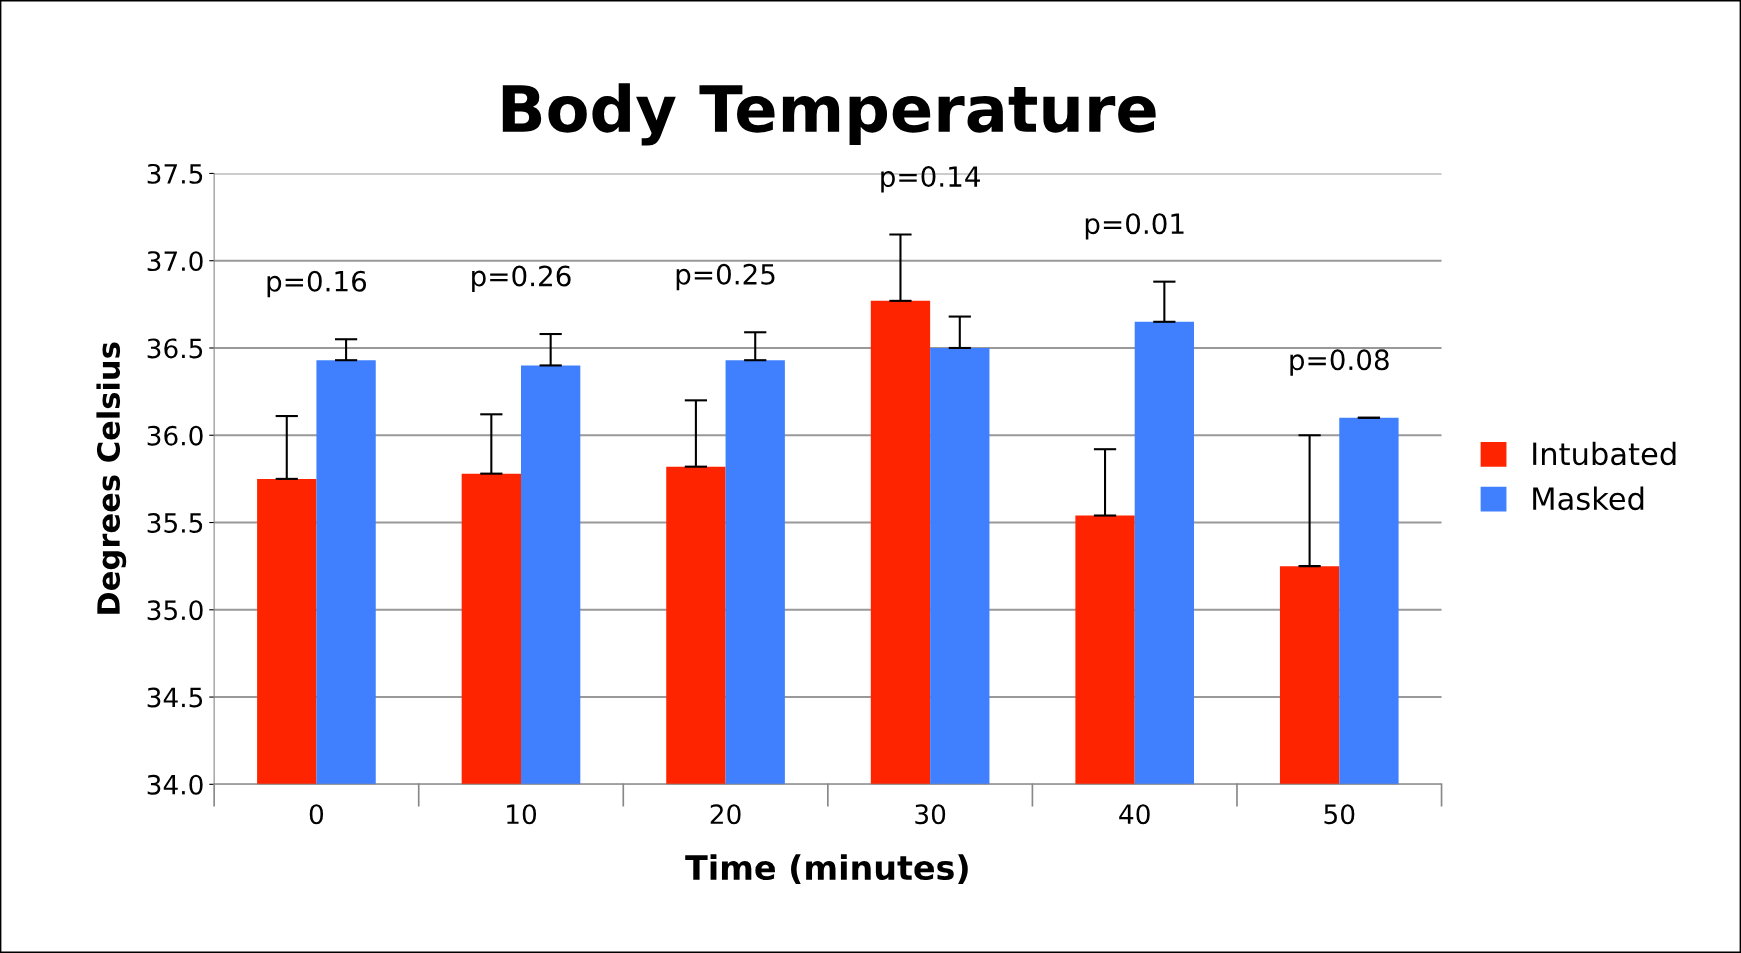  What do you see at coordinates (1588, 498) in the screenshot?
I see `legend-label: Masked` at bounding box center [1588, 498].